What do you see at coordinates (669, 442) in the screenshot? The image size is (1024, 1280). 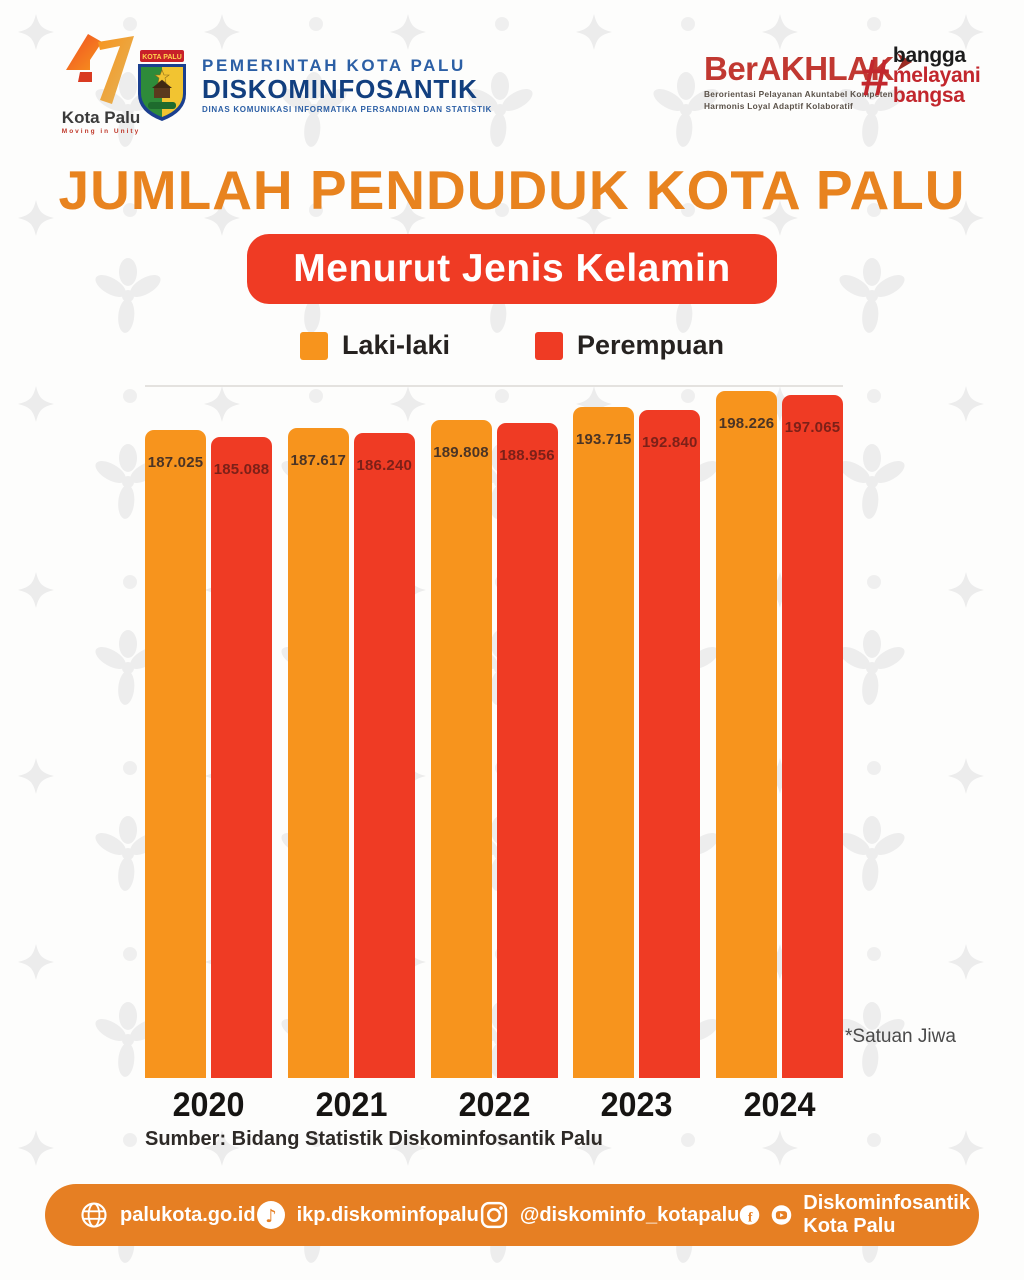 I see `bar-value-label: 192.840` at bounding box center [669, 442].